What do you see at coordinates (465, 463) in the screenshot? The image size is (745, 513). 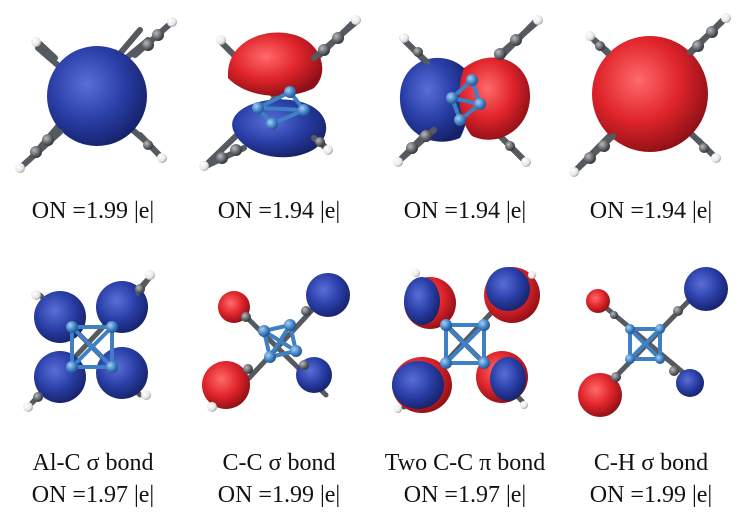 I see `bond-label: Two C-C π bond` at bounding box center [465, 463].